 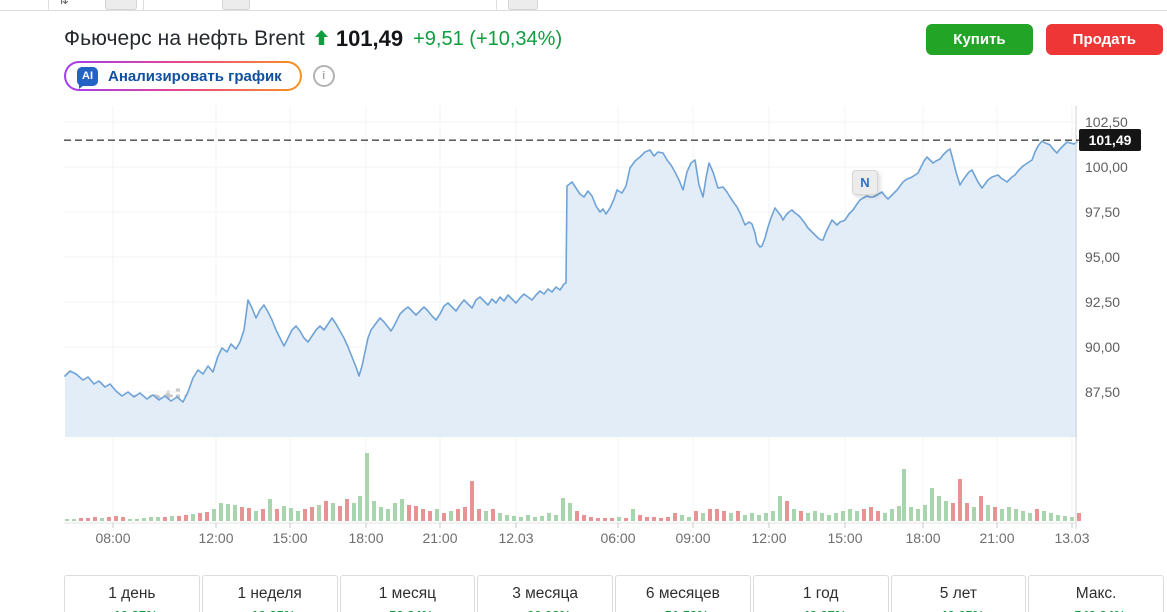 What do you see at coordinates (87, 77) in the screenshot?
I see `ai-badge-icon: AI` at bounding box center [87, 77].